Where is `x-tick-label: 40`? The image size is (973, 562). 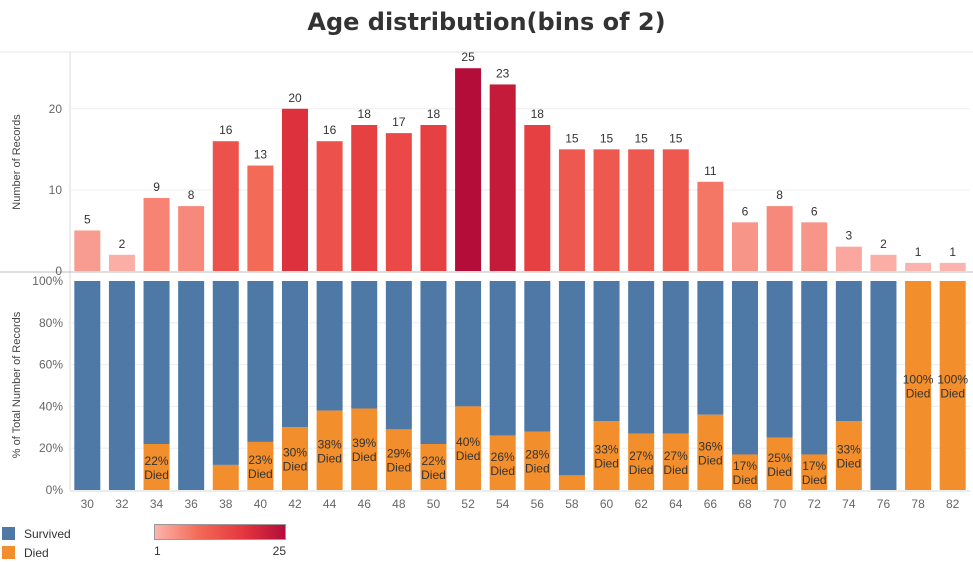 x-tick-label: 40 is located at coordinates (261, 504).